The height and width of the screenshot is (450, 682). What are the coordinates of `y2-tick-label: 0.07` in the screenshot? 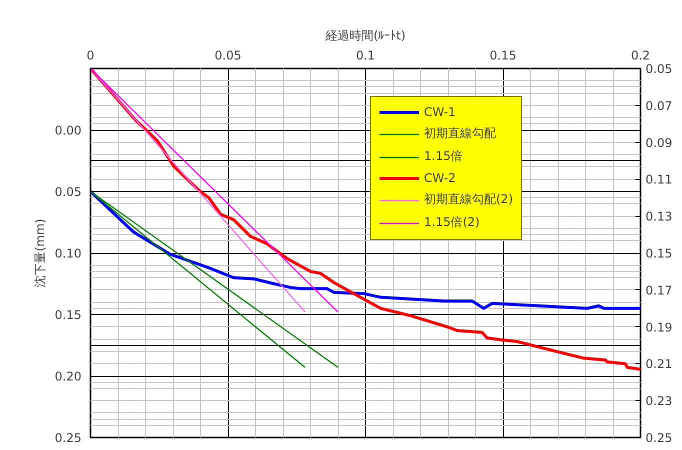 It's located at (659, 105).